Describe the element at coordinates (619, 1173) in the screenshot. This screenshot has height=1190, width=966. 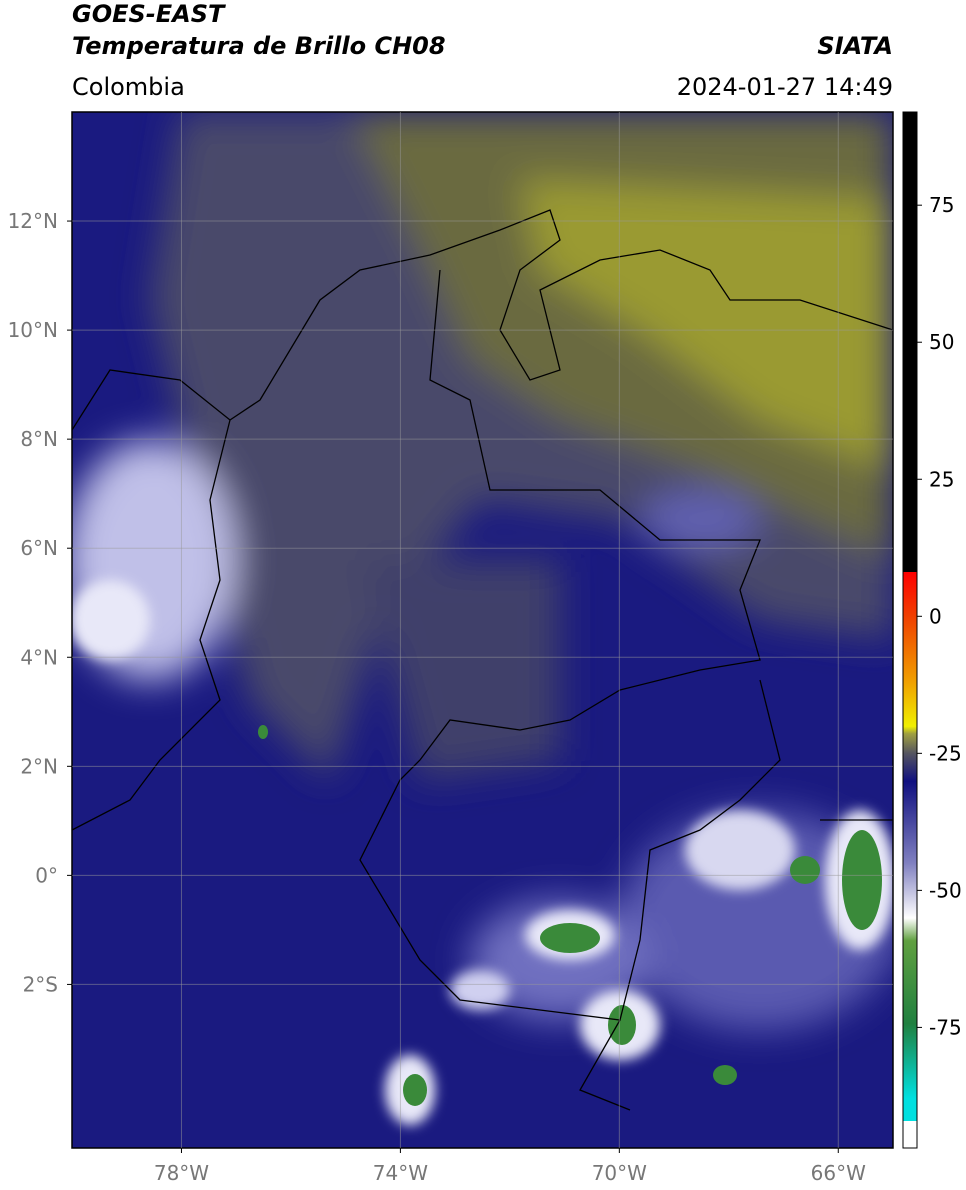
I see `lon-tick-label: 70°W` at that location.